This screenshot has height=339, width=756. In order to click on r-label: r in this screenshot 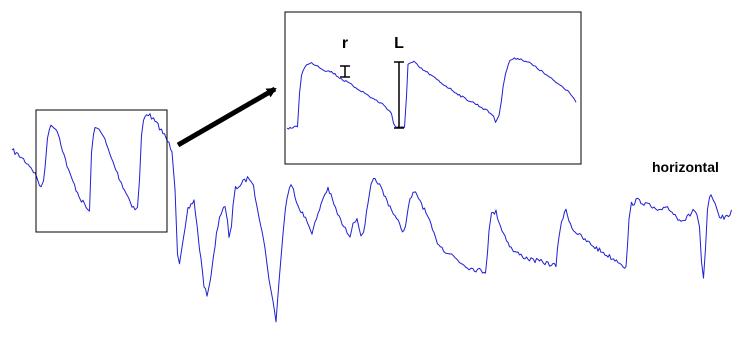, I will do `click(345, 43)`.